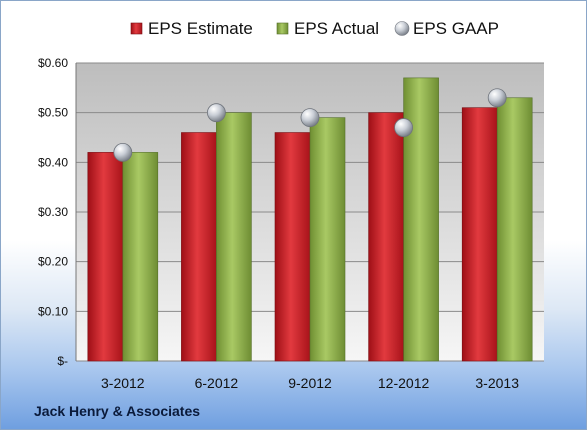 This screenshot has width=587, height=430. I want to click on legend: EPS Estimate EPS Actual EPS GAAP, so click(314, 28).